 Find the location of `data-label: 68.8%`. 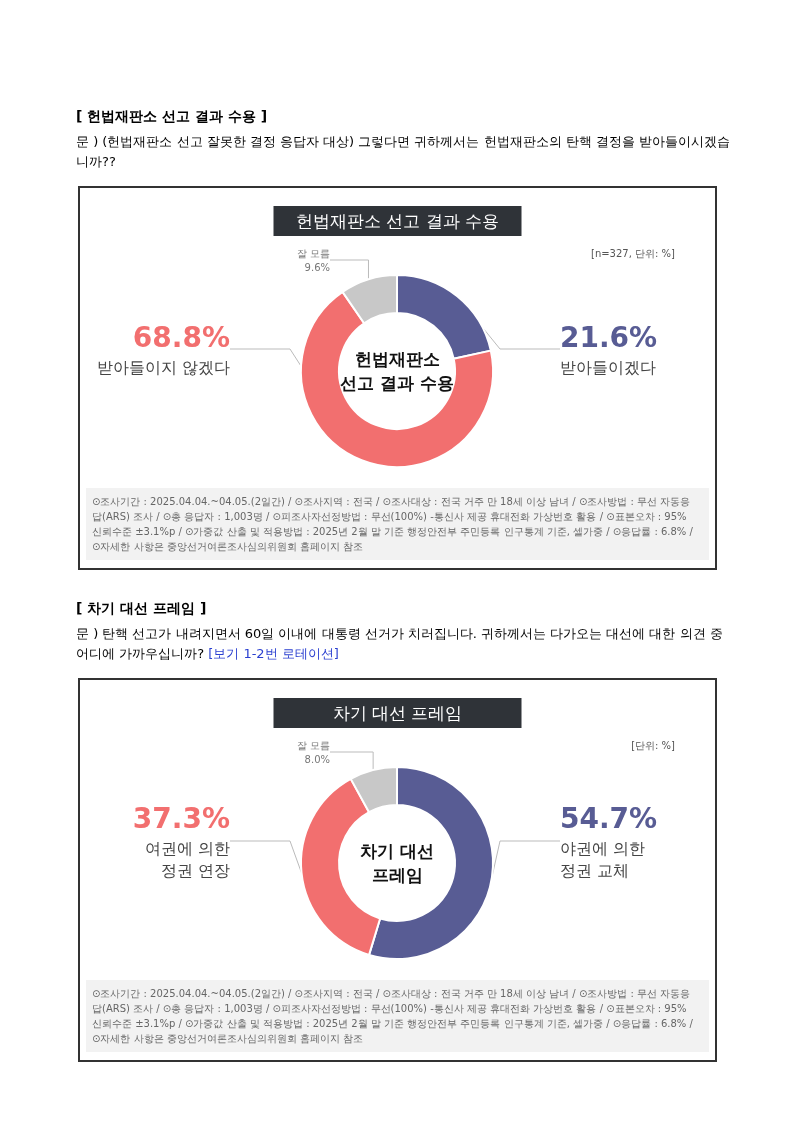

data-label: 68.8% is located at coordinates (181, 337).